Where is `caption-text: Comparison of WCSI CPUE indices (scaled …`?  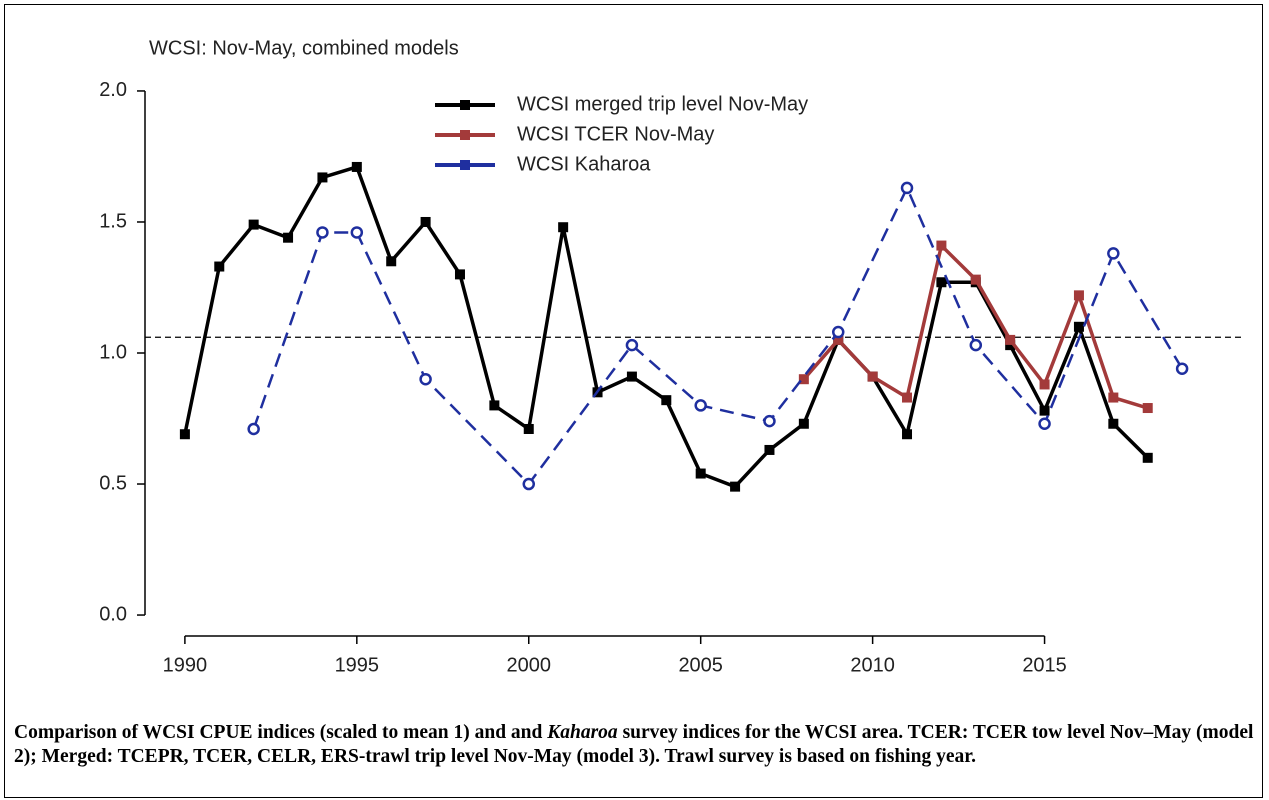 caption-text: Comparison of WCSI CPUE indices (scaled … is located at coordinates (281, 732).